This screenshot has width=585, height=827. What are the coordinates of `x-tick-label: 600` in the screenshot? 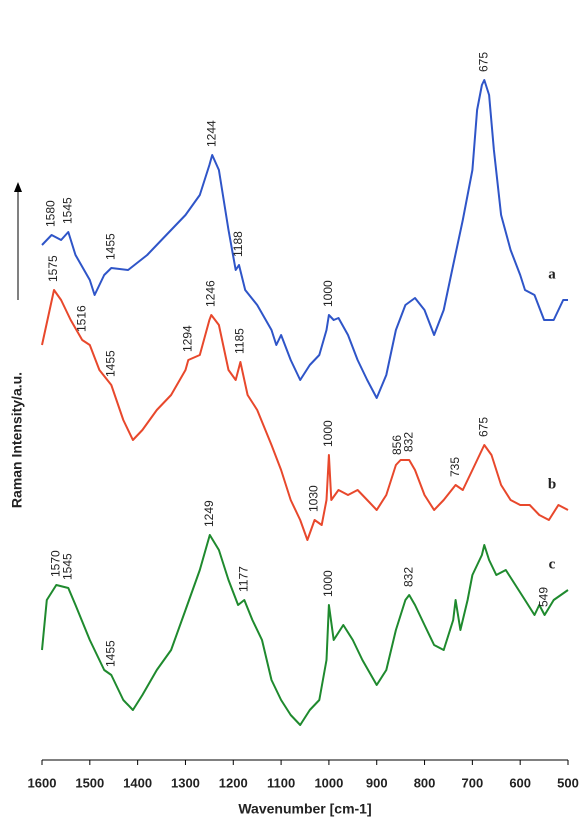 It's located at (520, 782).